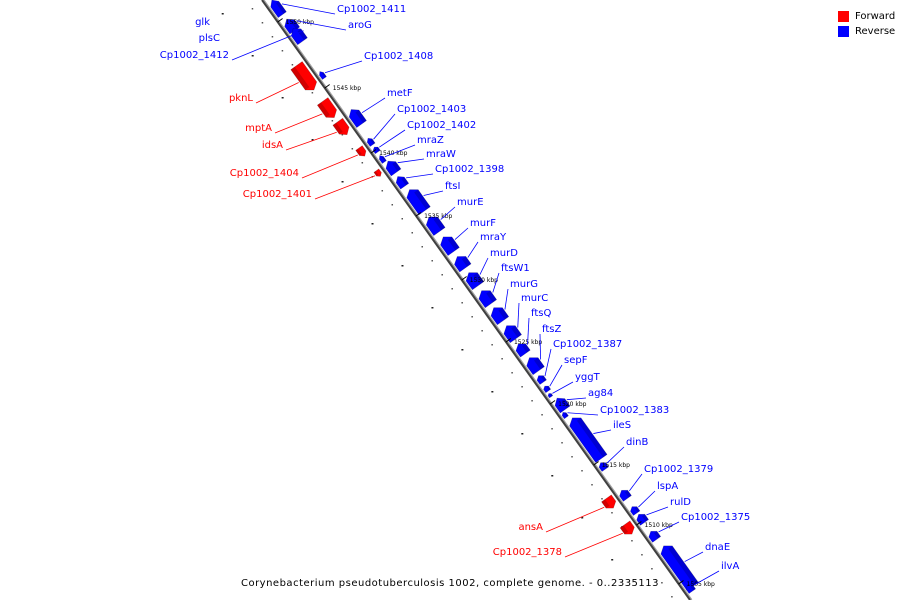  I want to click on gene-label-murf: murF, so click(483, 223).